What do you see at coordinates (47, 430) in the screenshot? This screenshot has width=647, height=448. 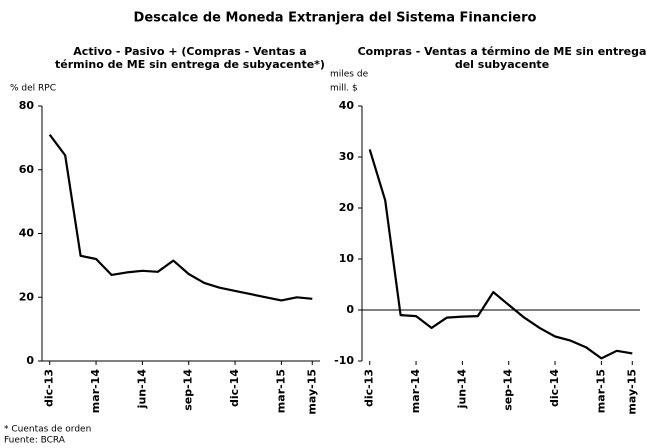 I see `footnote: * Cuentas de orden` at bounding box center [47, 430].